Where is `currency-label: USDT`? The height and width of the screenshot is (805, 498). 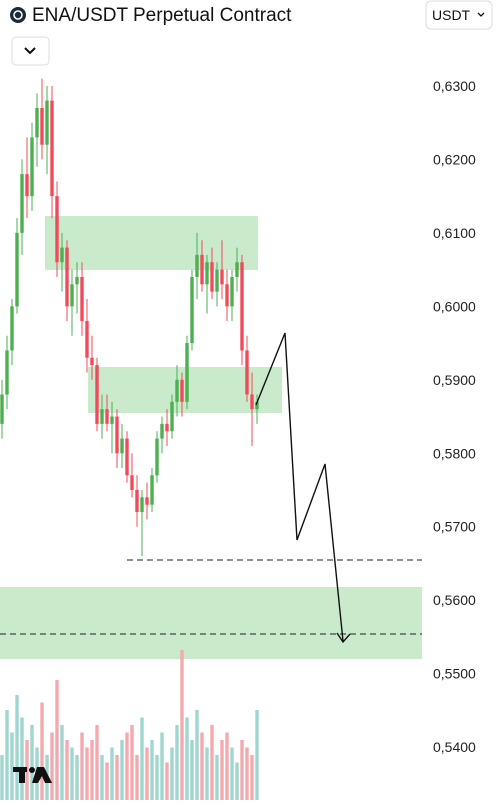 currency-label: USDT is located at coordinates (451, 15).